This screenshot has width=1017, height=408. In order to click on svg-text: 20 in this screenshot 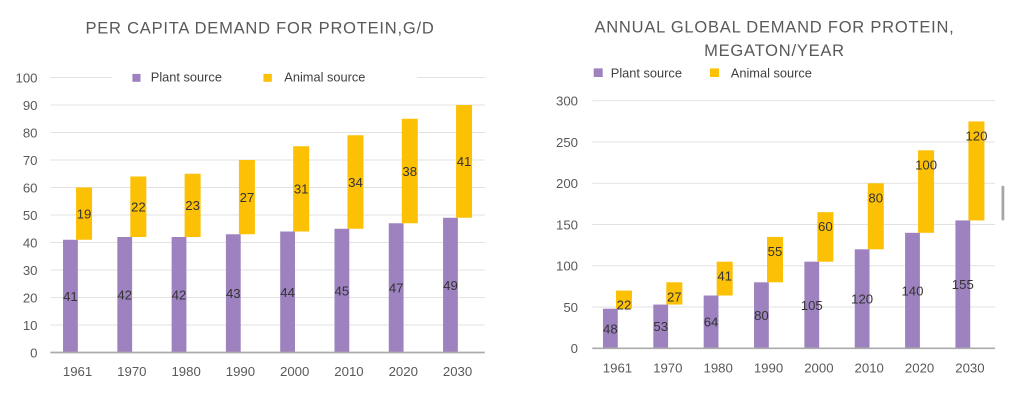, I will do `click(30, 297)`.